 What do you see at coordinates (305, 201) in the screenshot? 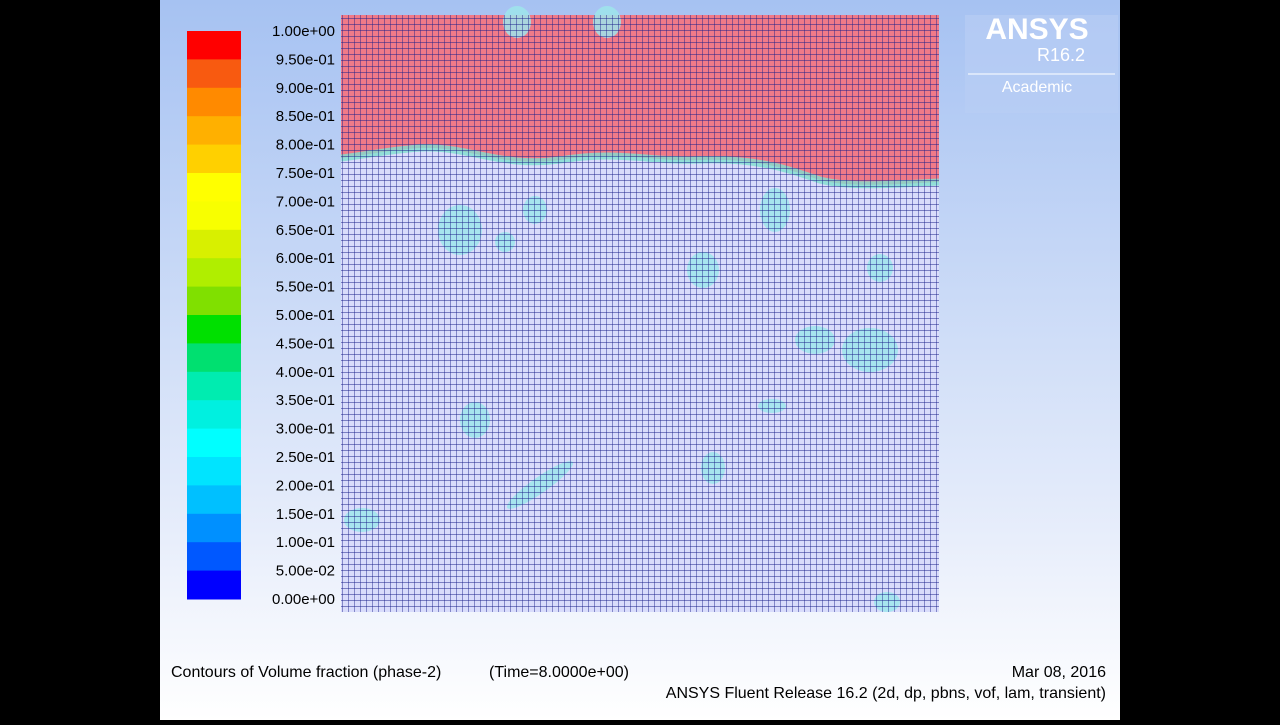
I see `colorbar-label: 7.00e-01` at bounding box center [305, 201].